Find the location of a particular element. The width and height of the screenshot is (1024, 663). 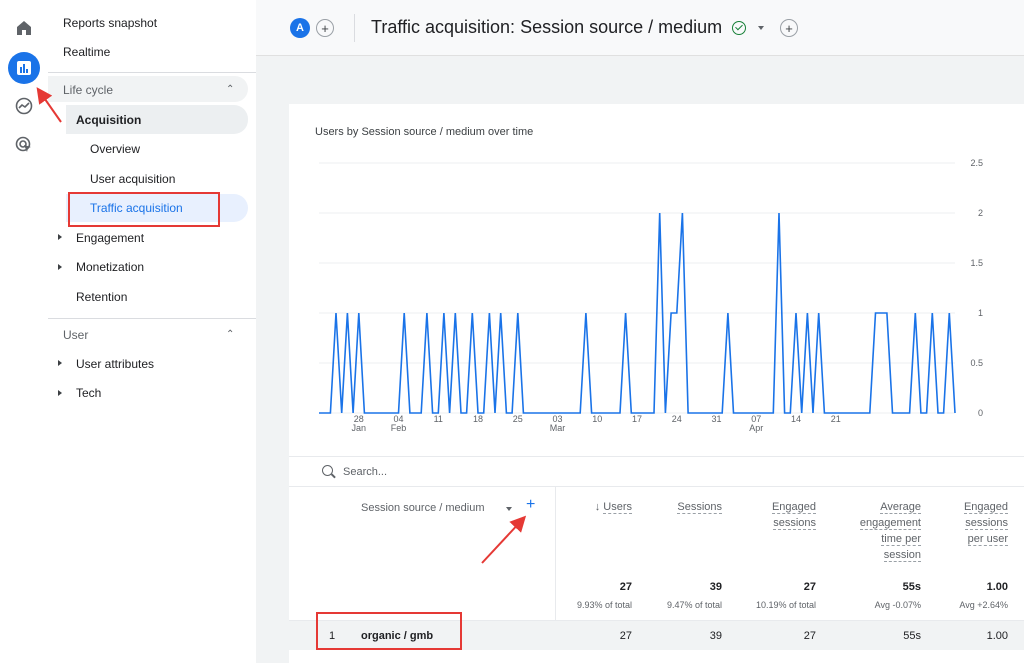

check-circle-icon is located at coordinates (739, 28).